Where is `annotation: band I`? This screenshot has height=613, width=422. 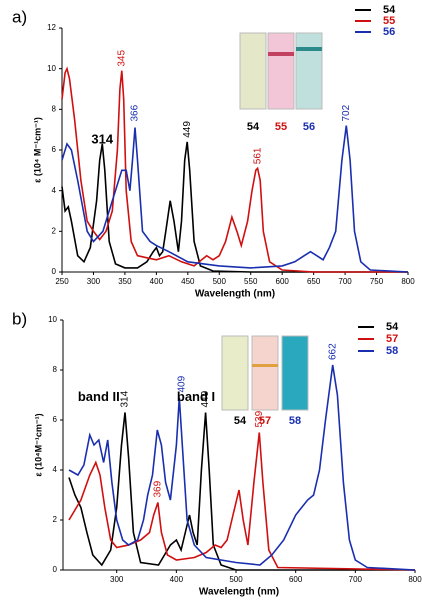 annotation: band I is located at coordinates (196, 396).